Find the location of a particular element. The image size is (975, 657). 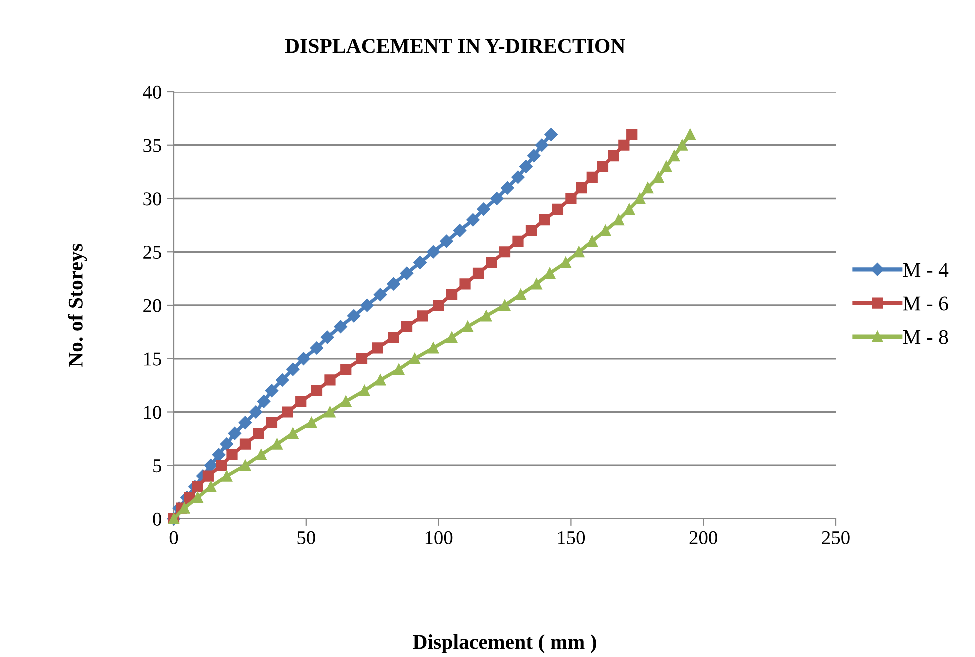

chart-title: DISPLACEMENT IN Y-DIRECTION is located at coordinates (455, 46).